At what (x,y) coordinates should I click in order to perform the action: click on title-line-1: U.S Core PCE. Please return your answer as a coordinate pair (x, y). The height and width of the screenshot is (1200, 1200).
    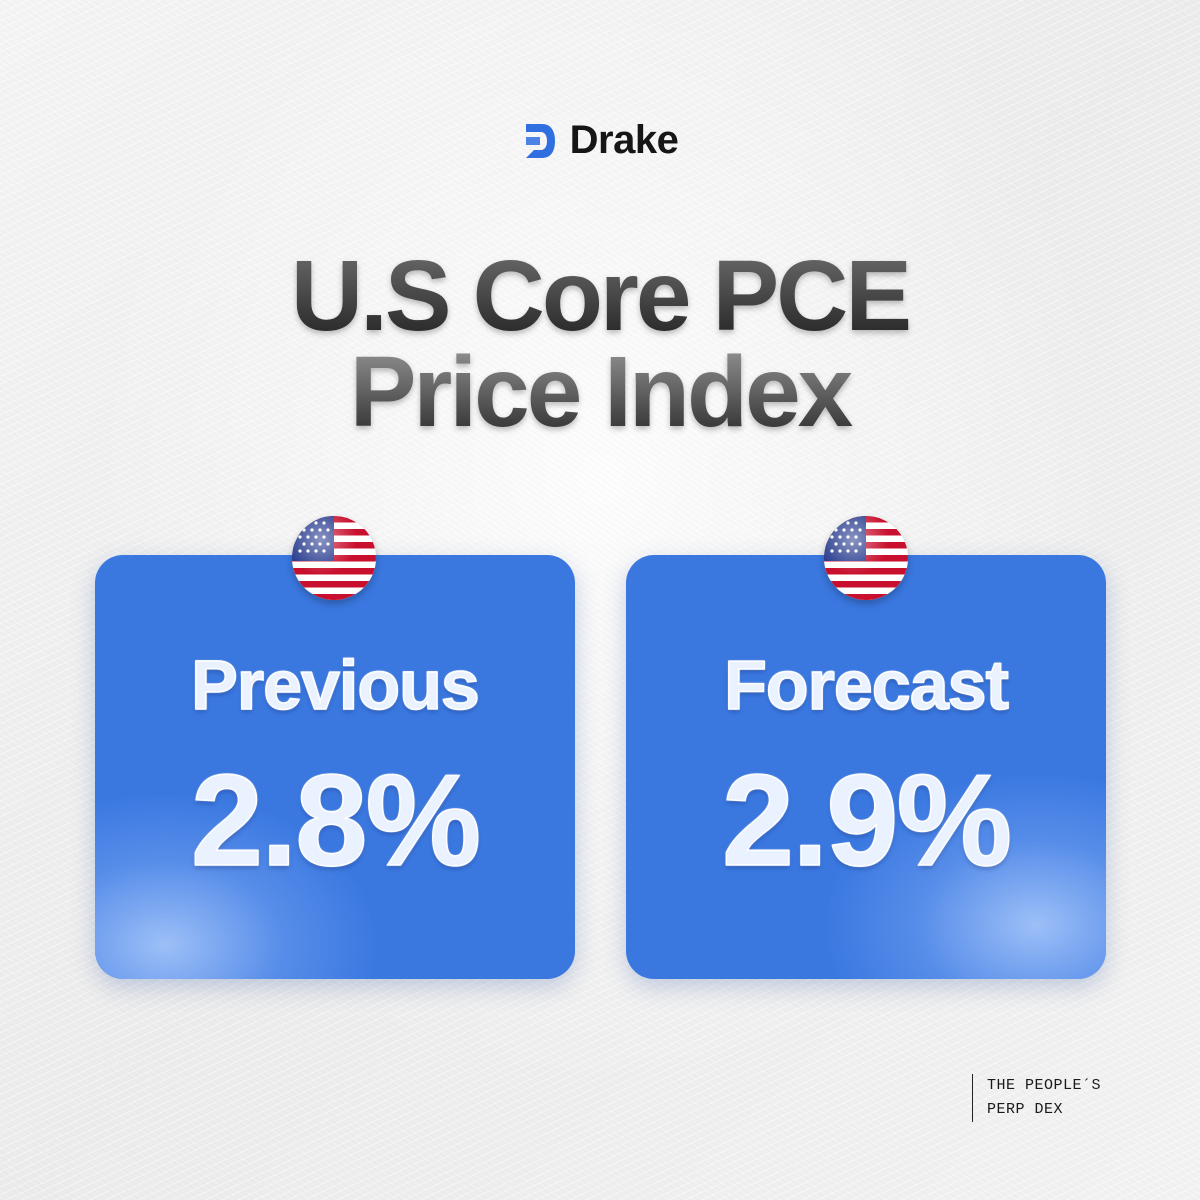
    Looking at the image, I should click on (600, 296).